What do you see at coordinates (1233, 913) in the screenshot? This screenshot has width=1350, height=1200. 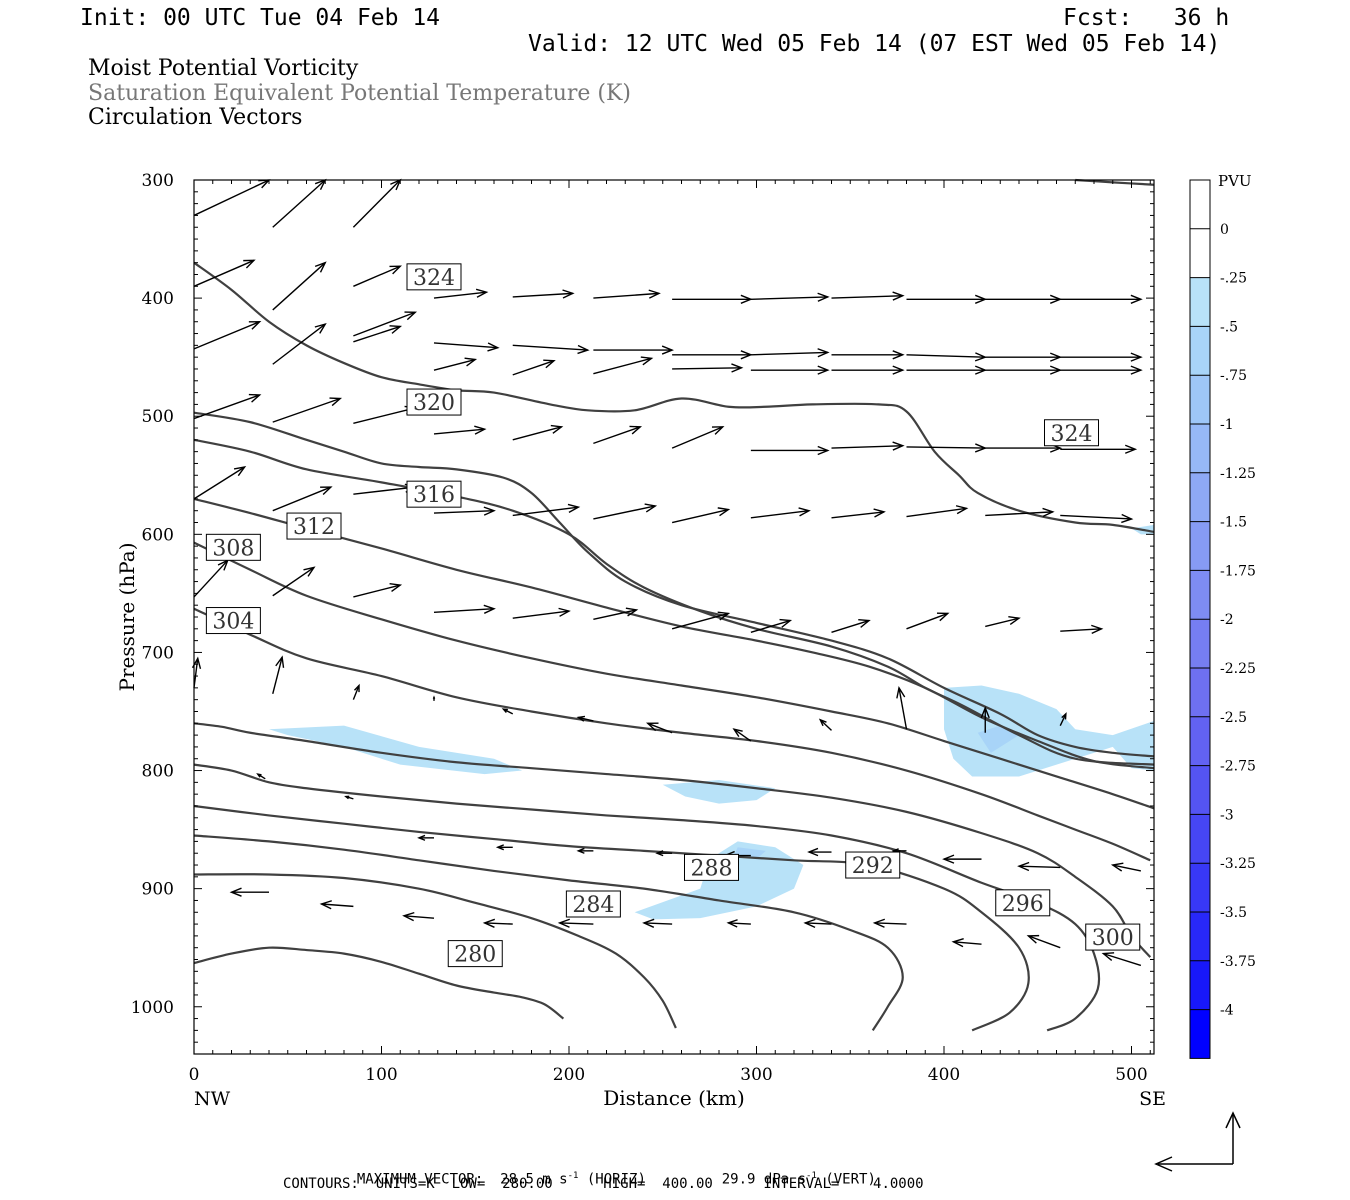 I see `colorbar-label: -3.5` at bounding box center [1233, 913].